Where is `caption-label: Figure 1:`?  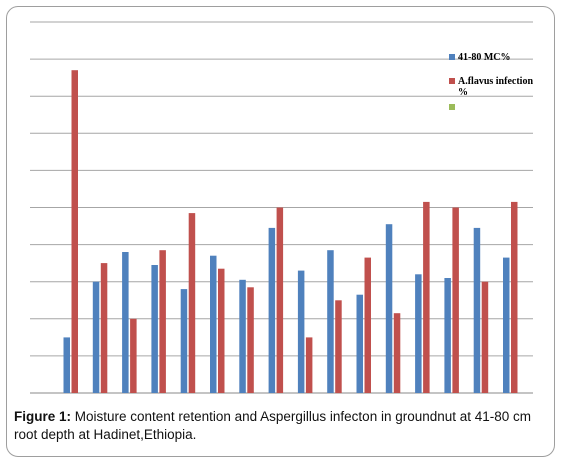
caption-label: Figure 1: is located at coordinates (43, 416).